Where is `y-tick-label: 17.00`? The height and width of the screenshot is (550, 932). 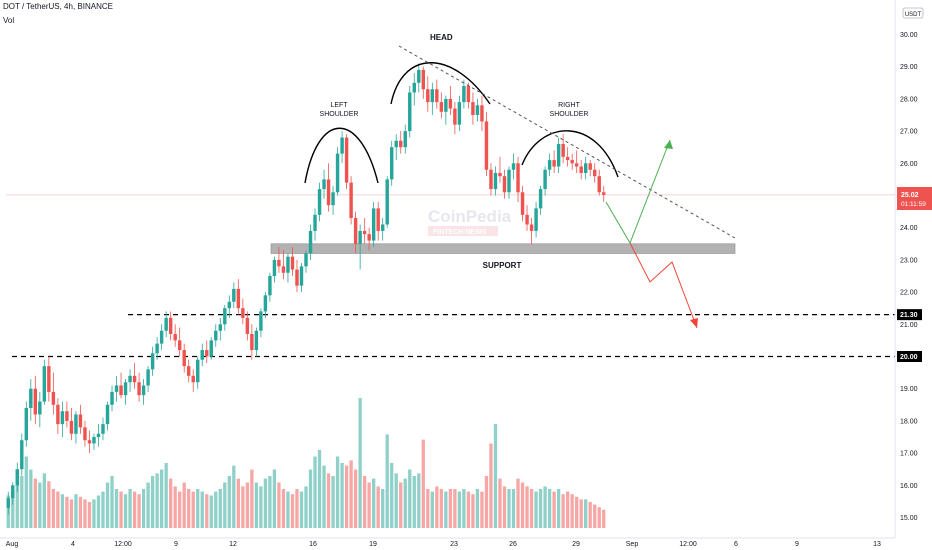
y-tick-label: 17.00 is located at coordinates (909, 454).